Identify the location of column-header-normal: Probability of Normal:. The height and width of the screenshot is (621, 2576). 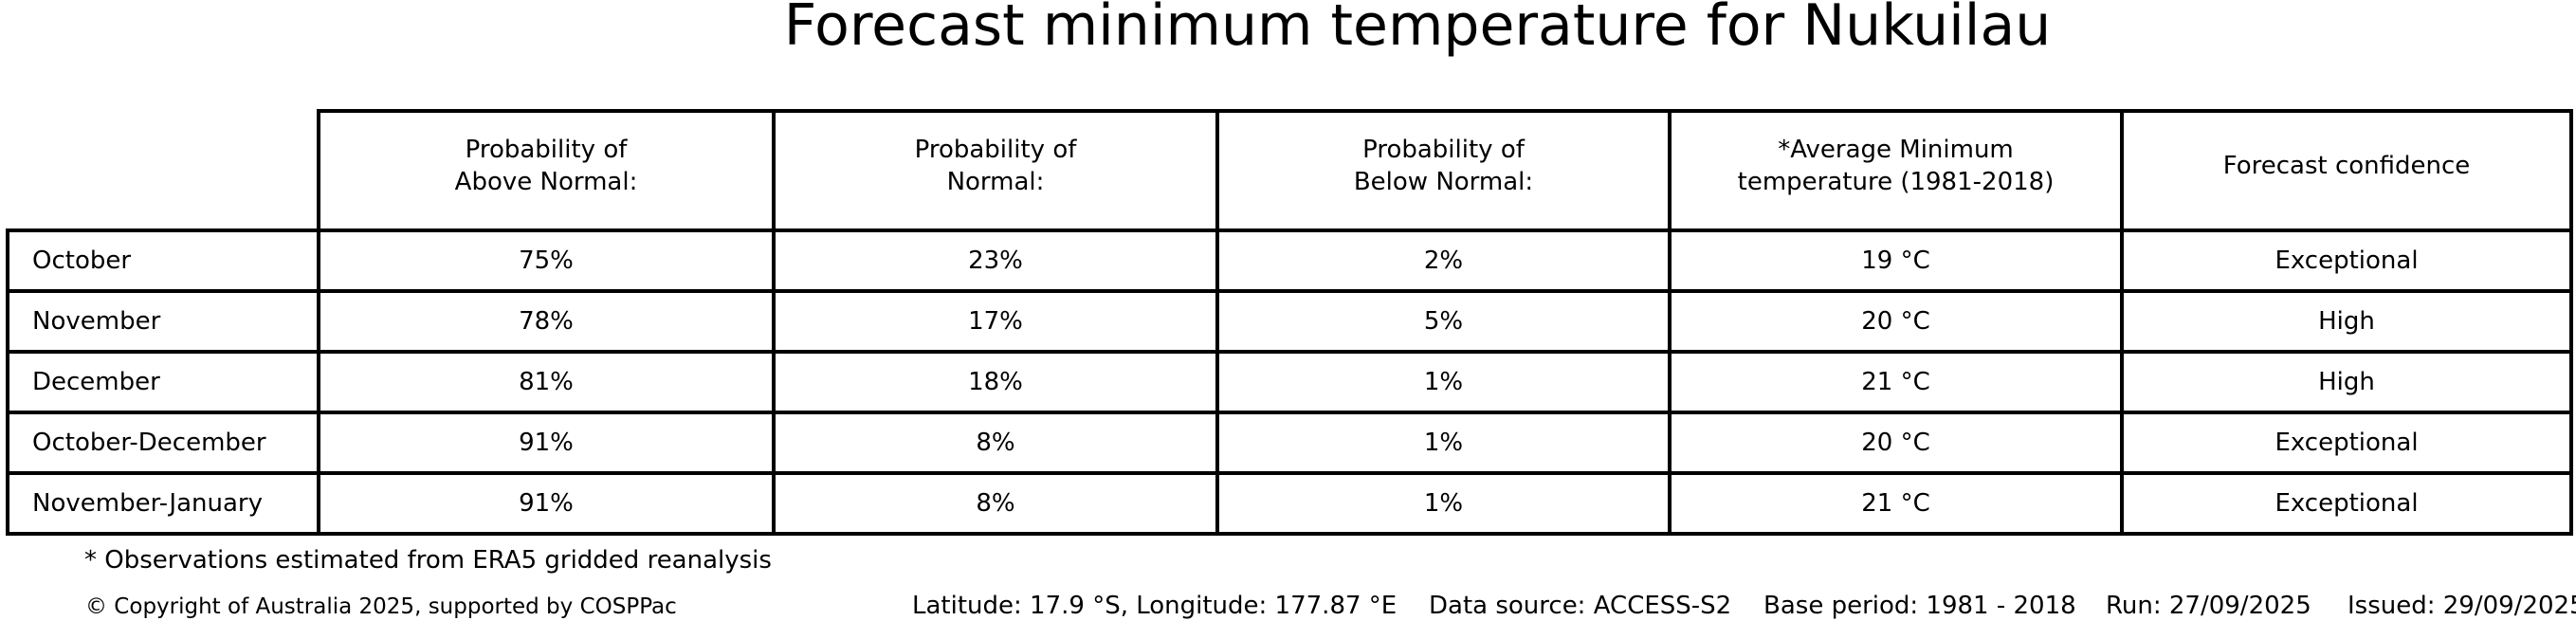
(995, 170).